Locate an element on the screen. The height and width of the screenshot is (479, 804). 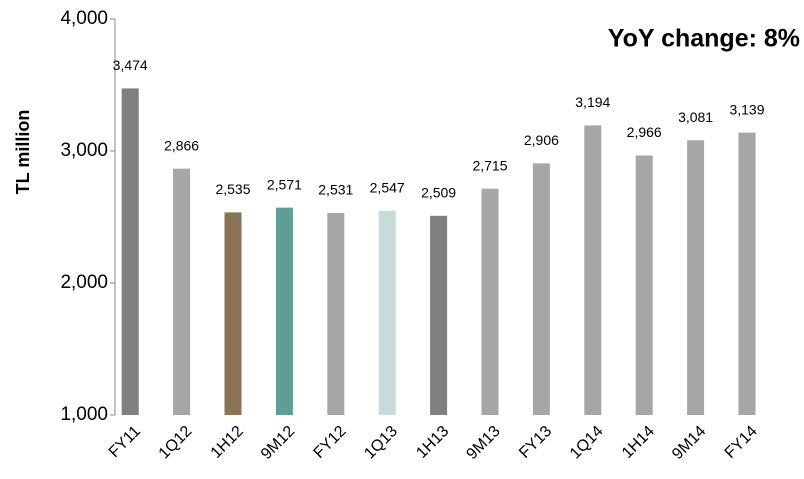
x-tick-label: FY13 is located at coordinates (535, 442).